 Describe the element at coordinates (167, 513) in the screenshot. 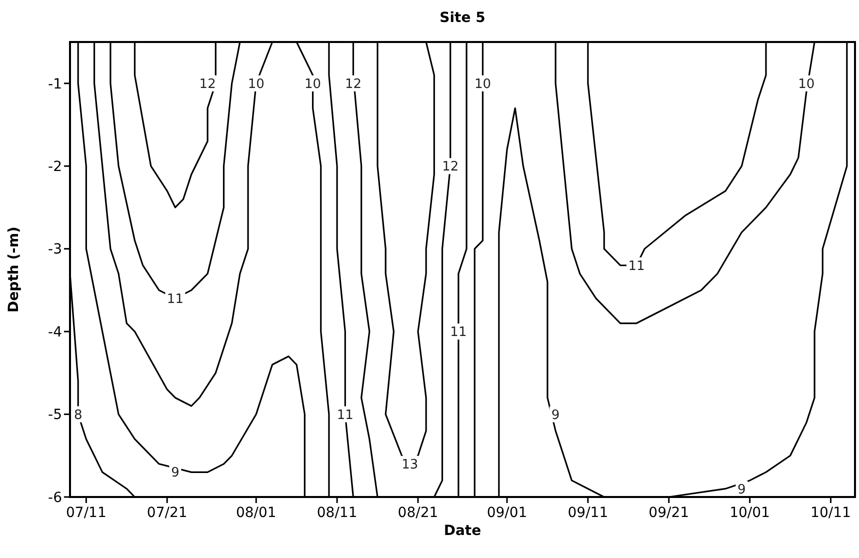

I see `x-tick-label: 07/21` at that location.